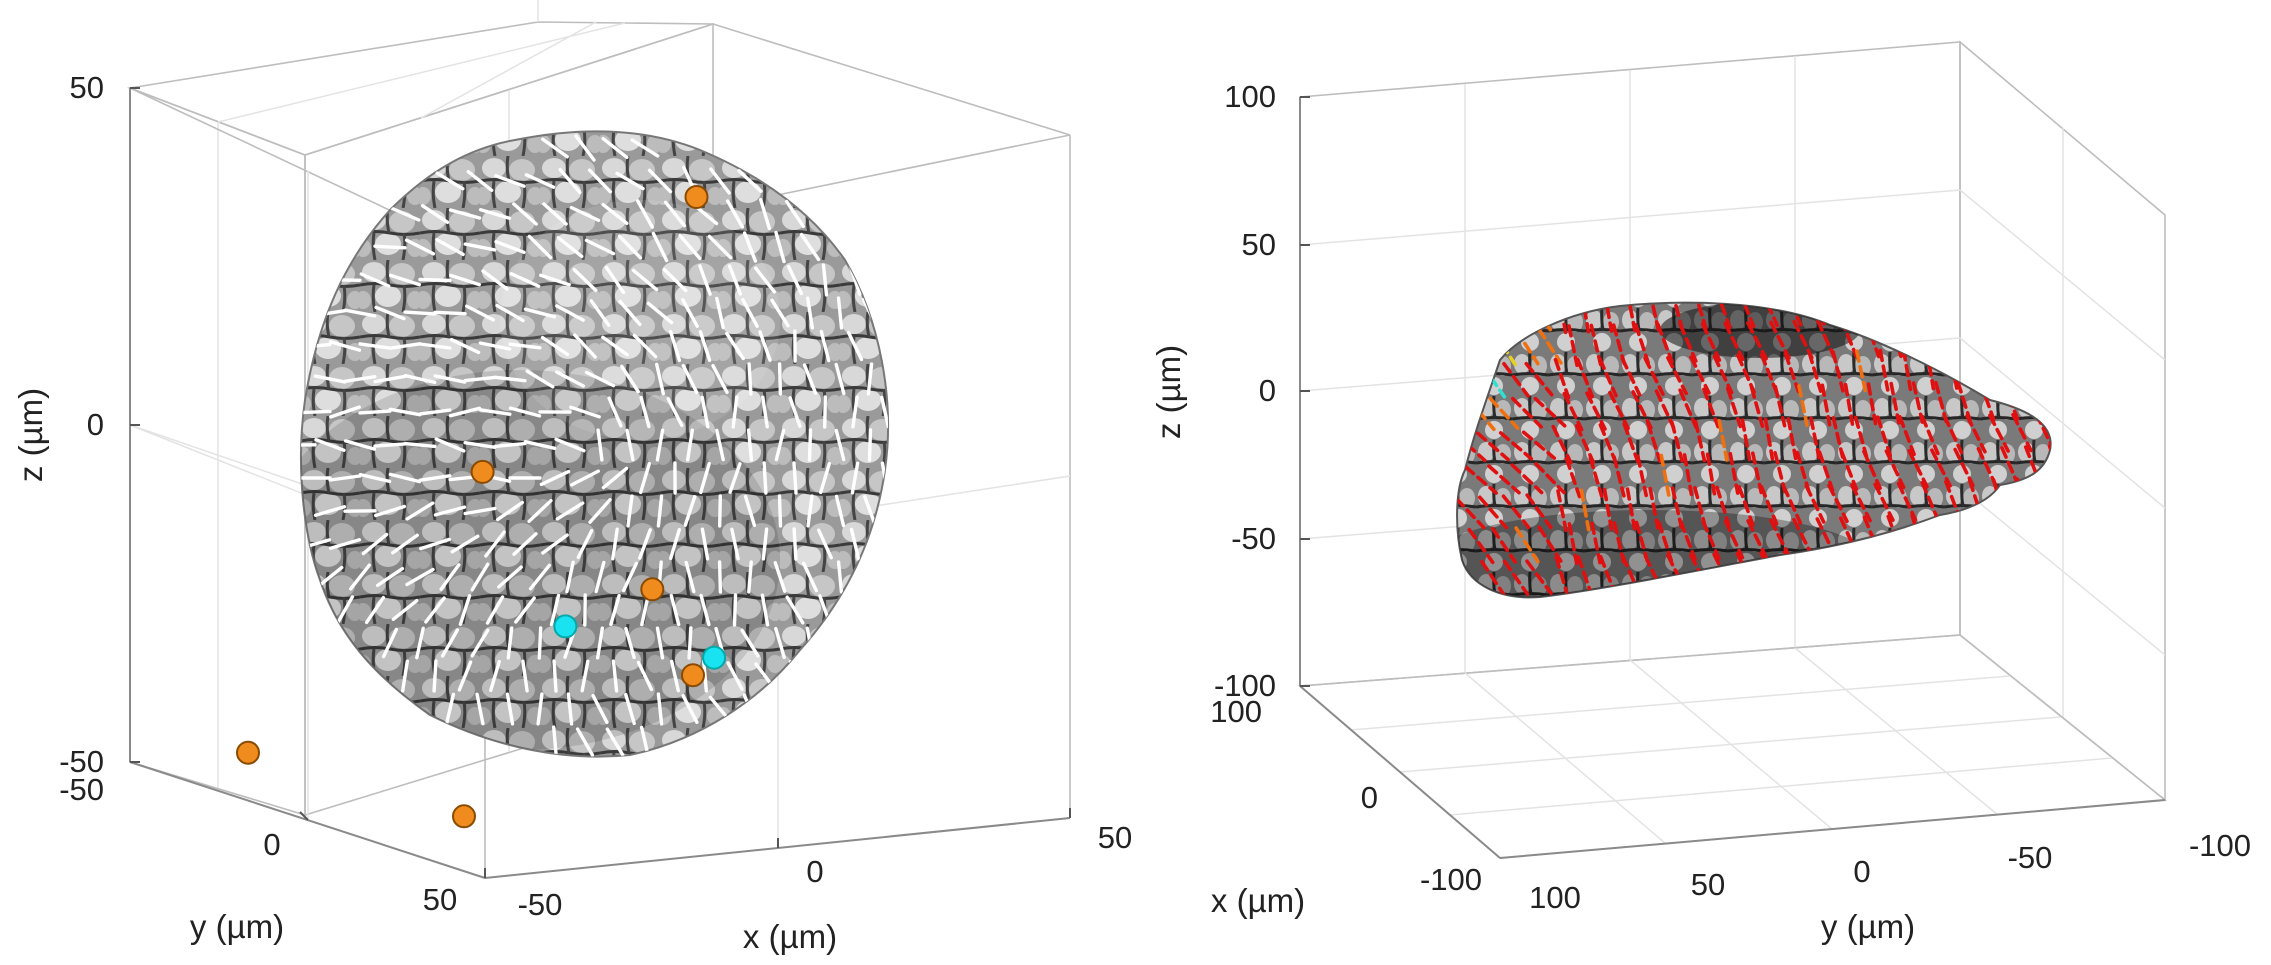 This screenshot has width=2271, height=965. Describe the element at coordinates (1451, 879) in the screenshot. I see `right-xtick-neg100: -100` at that location.